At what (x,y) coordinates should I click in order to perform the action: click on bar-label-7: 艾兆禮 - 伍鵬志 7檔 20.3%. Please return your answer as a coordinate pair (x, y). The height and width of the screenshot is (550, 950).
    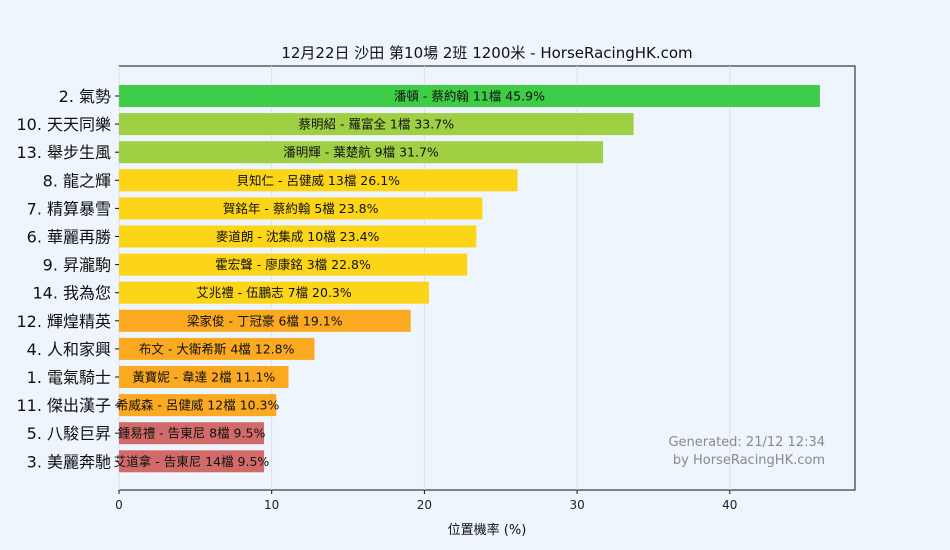
    Looking at the image, I should click on (274, 292).